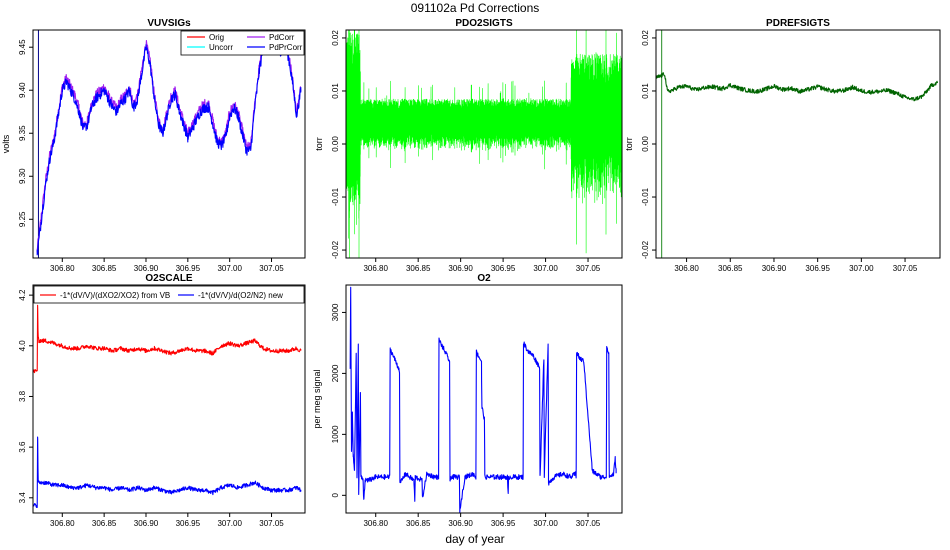  I want to click on y-tick-label: 3.4, so click(22, 498).